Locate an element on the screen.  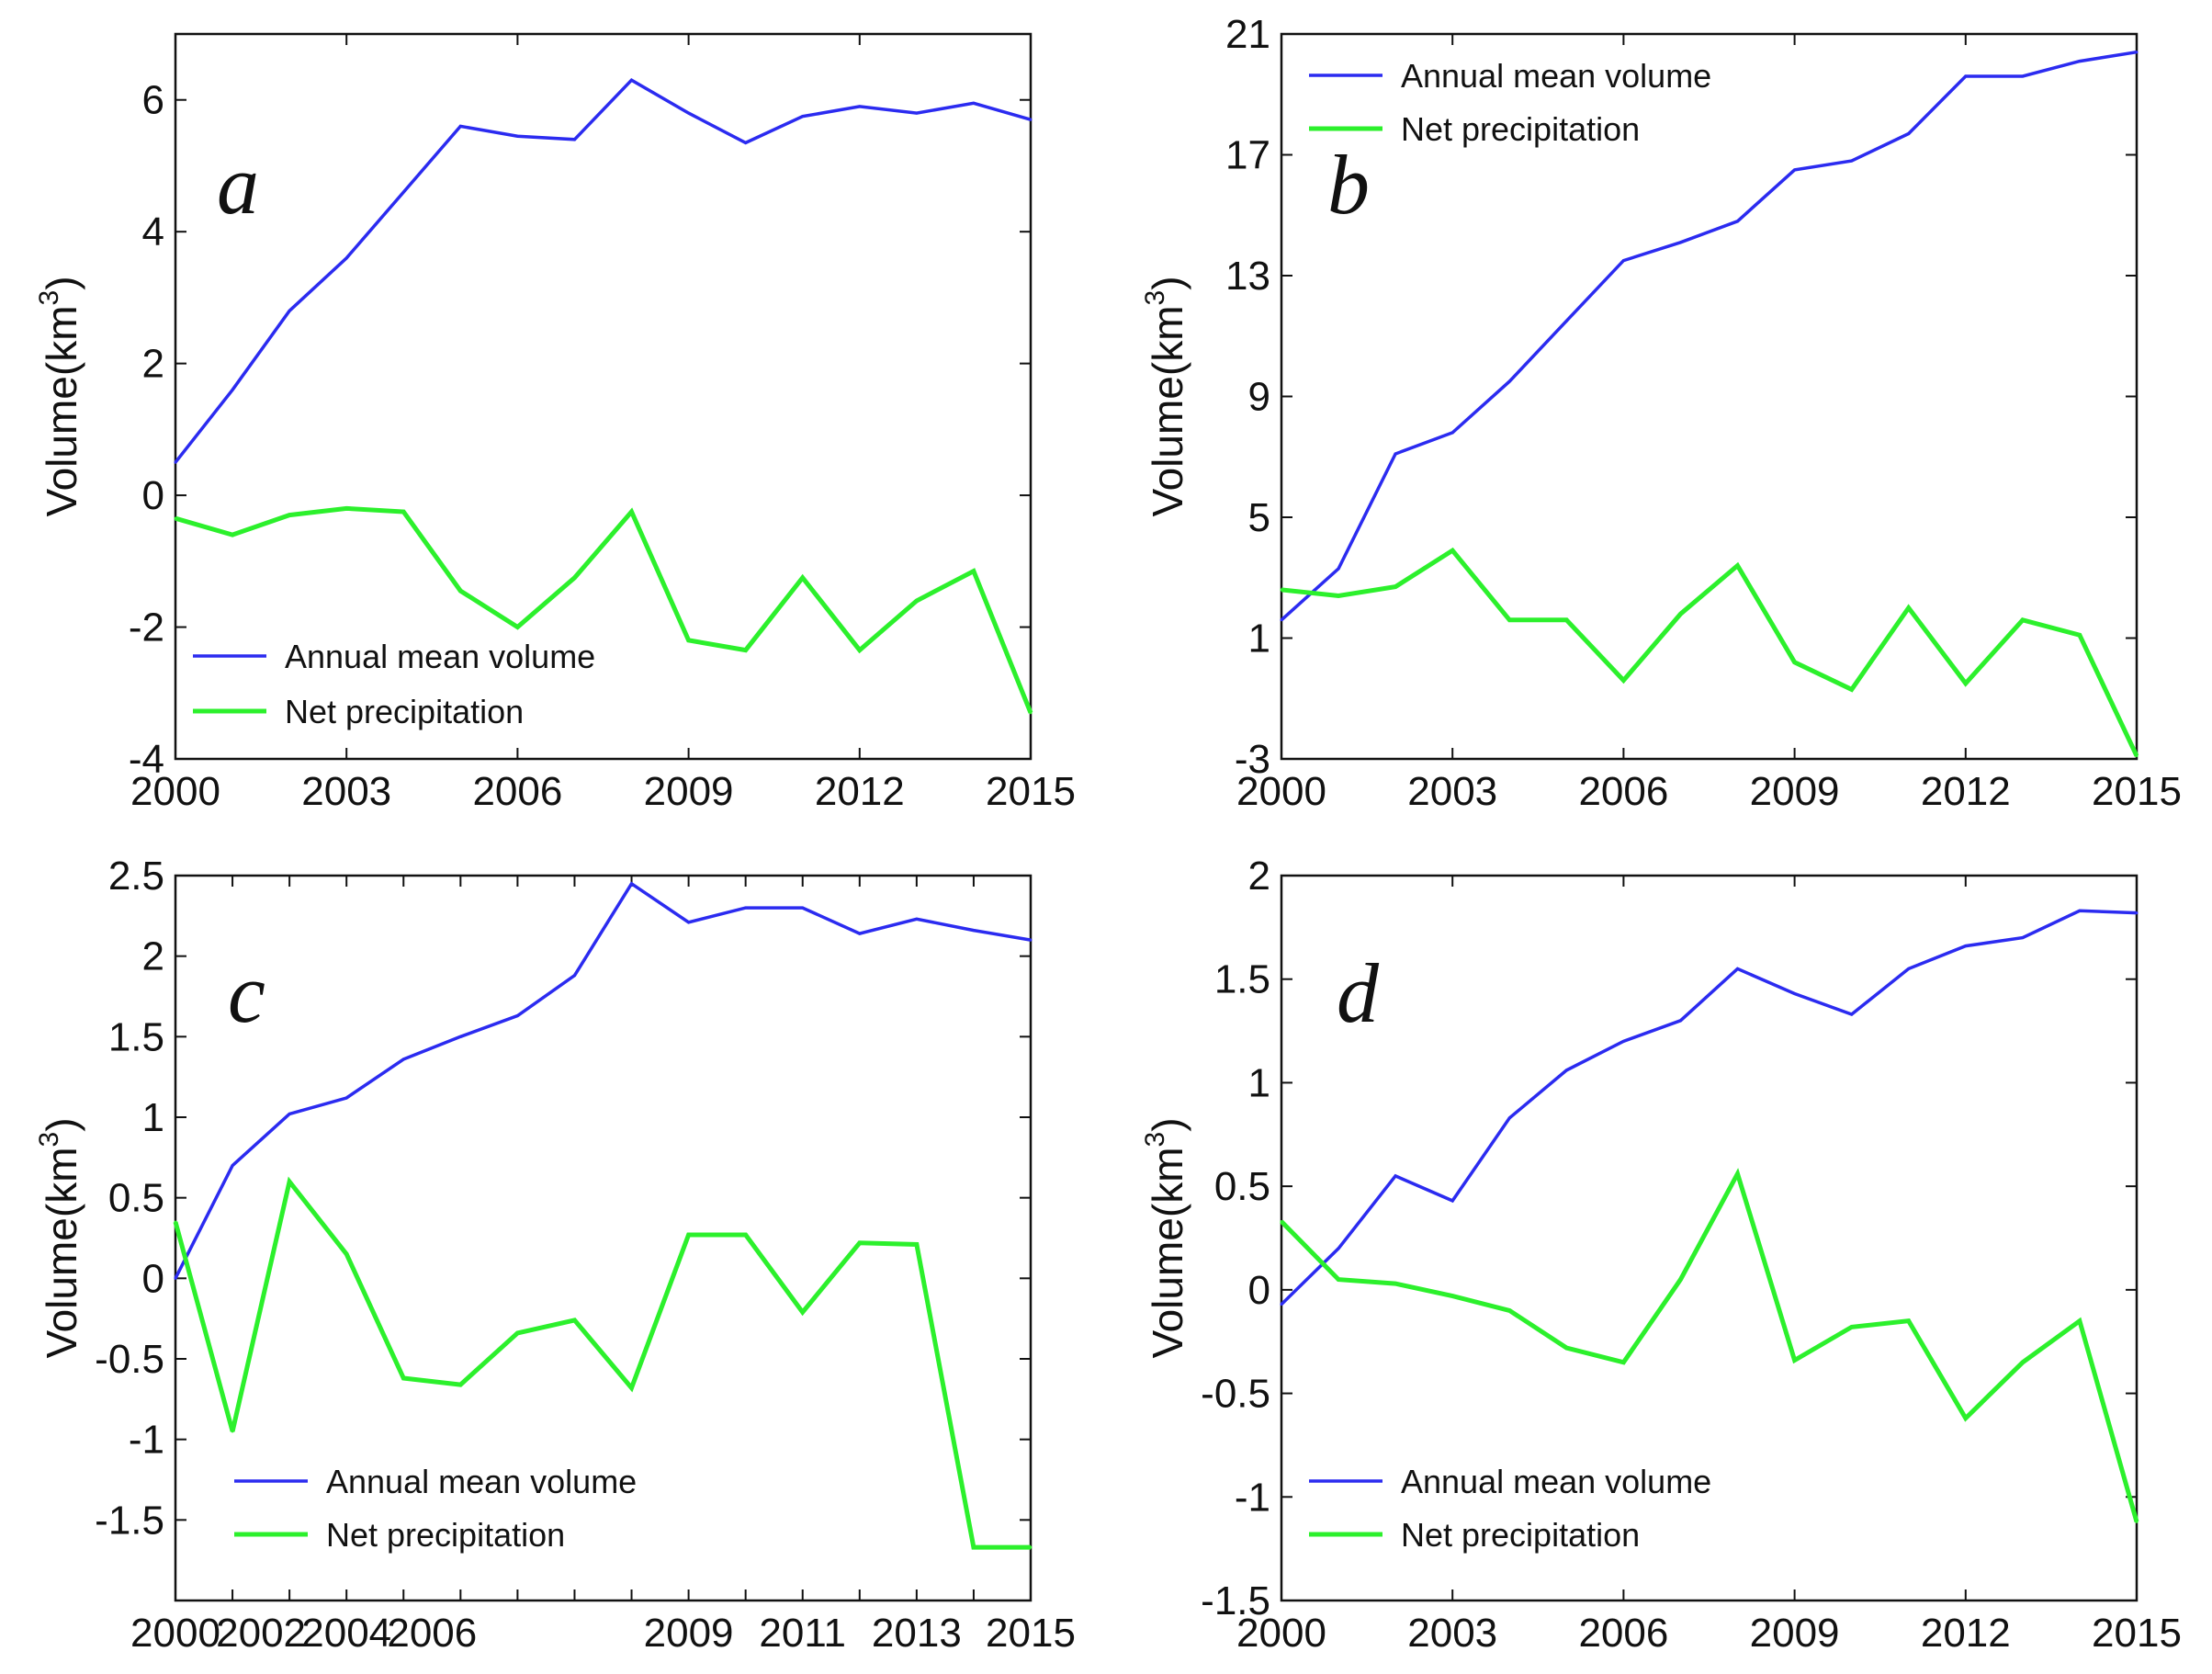
y-tick-label-c: -0.5 is located at coordinates (129, 1359).